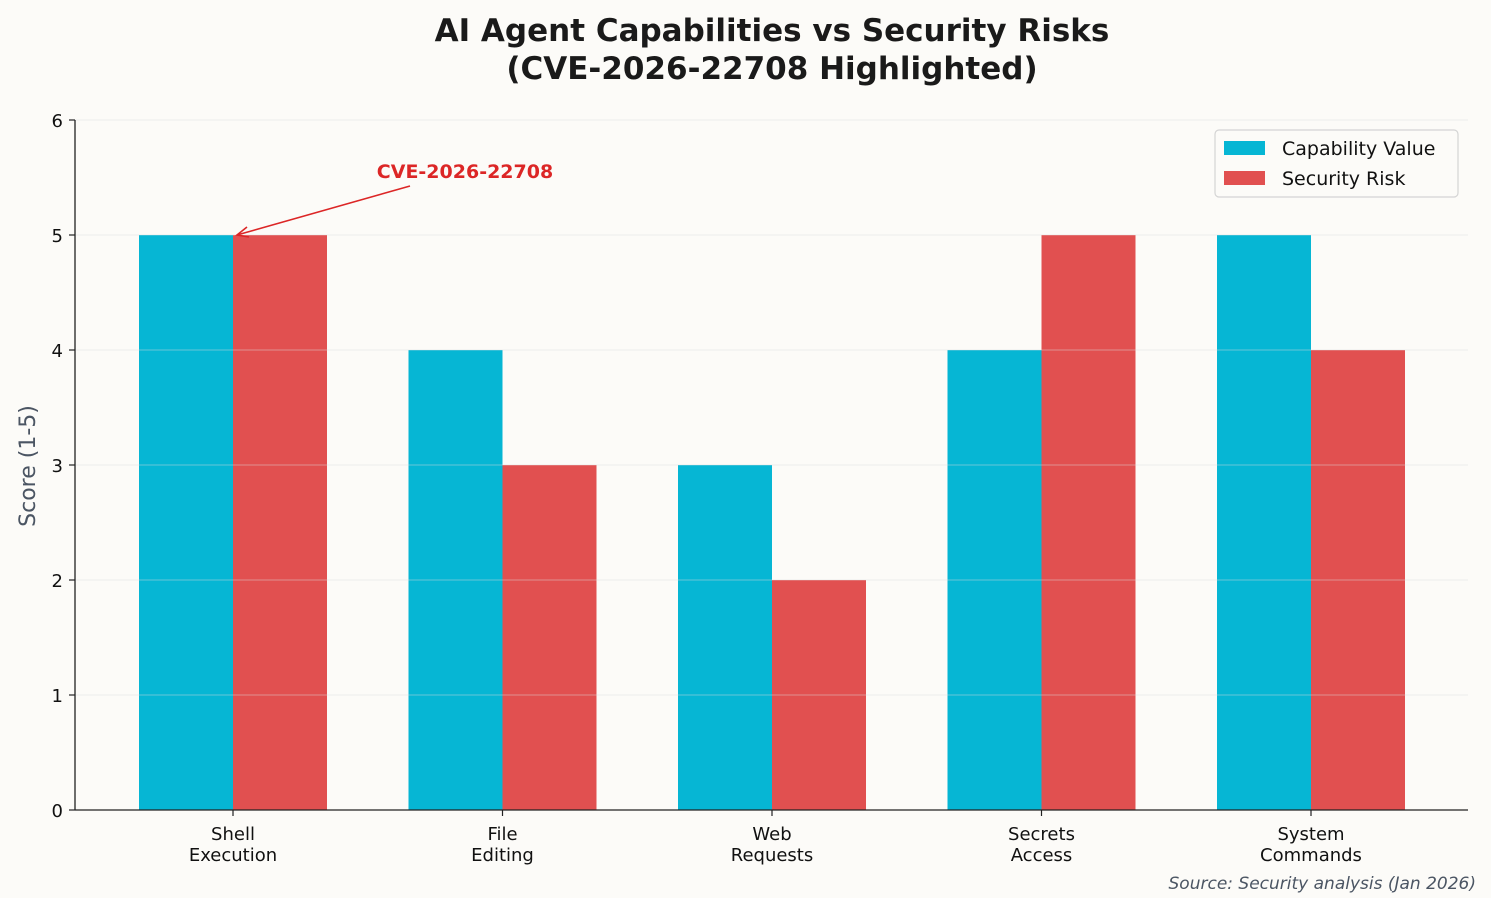 This screenshot has width=1491, height=898. What do you see at coordinates (772, 31) in the screenshot?
I see `chart-title: AI Agent Capabilities vs Security Risks` at bounding box center [772, 31].